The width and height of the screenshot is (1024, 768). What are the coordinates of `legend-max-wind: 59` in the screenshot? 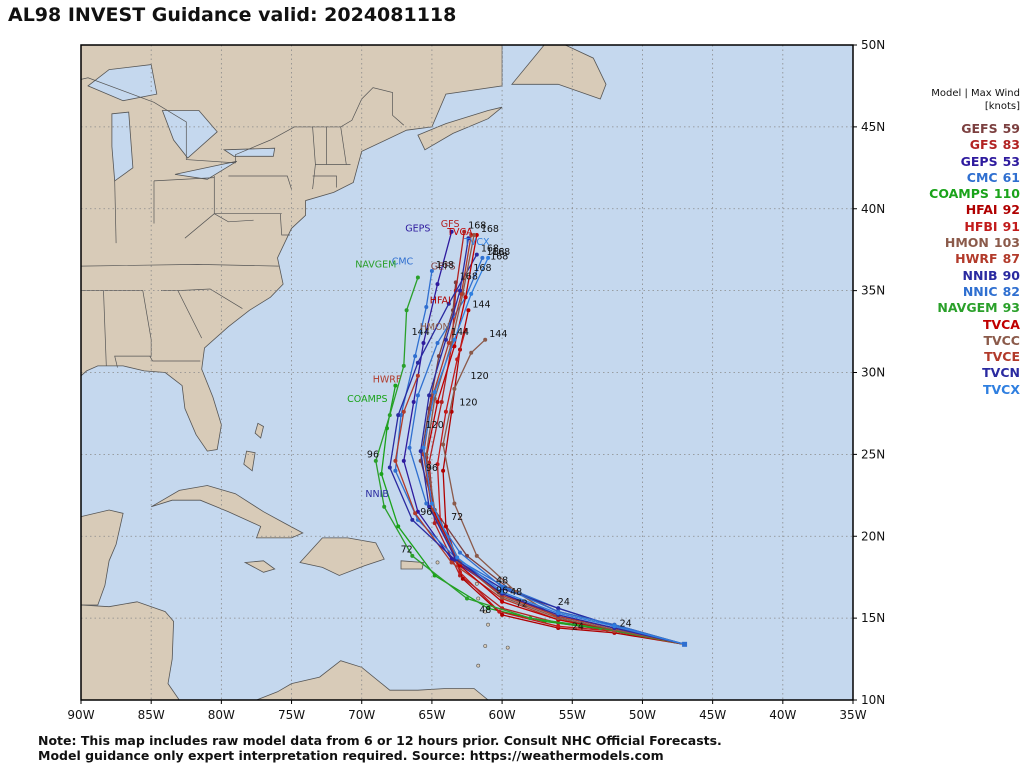 It's located at (1011, 128).